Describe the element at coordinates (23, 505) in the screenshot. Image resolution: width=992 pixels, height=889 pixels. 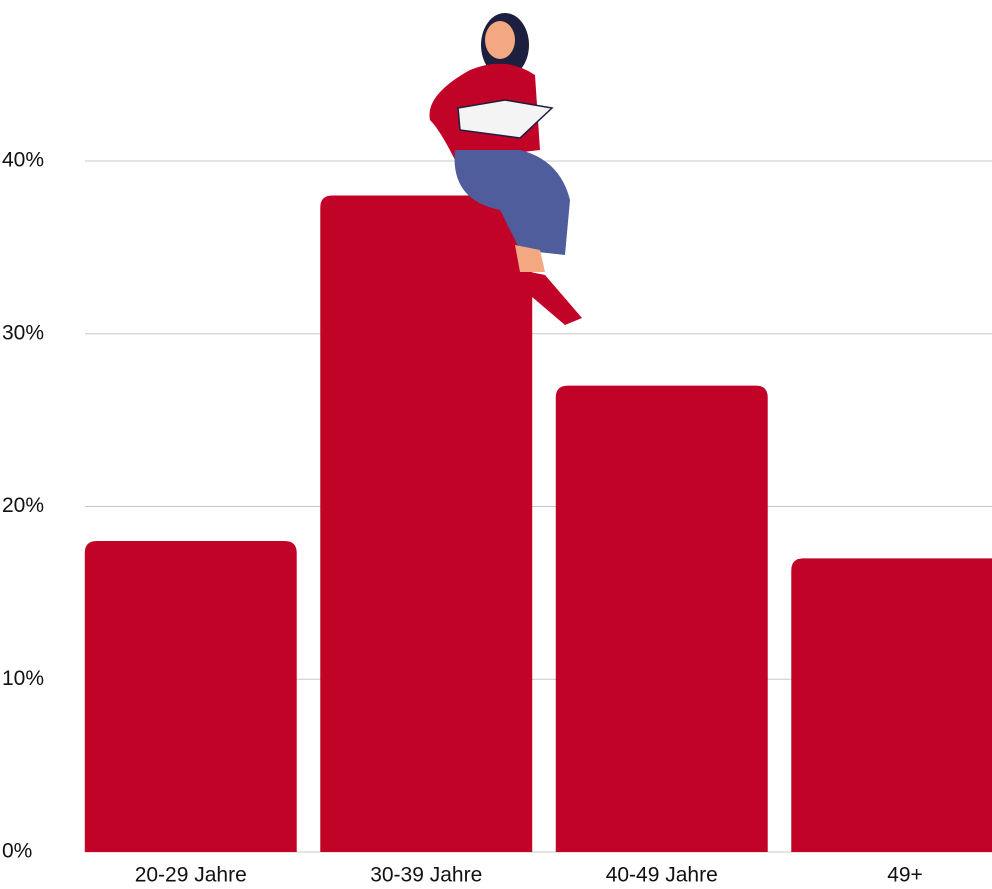
I see `y-tick-label: 20%` at that location.